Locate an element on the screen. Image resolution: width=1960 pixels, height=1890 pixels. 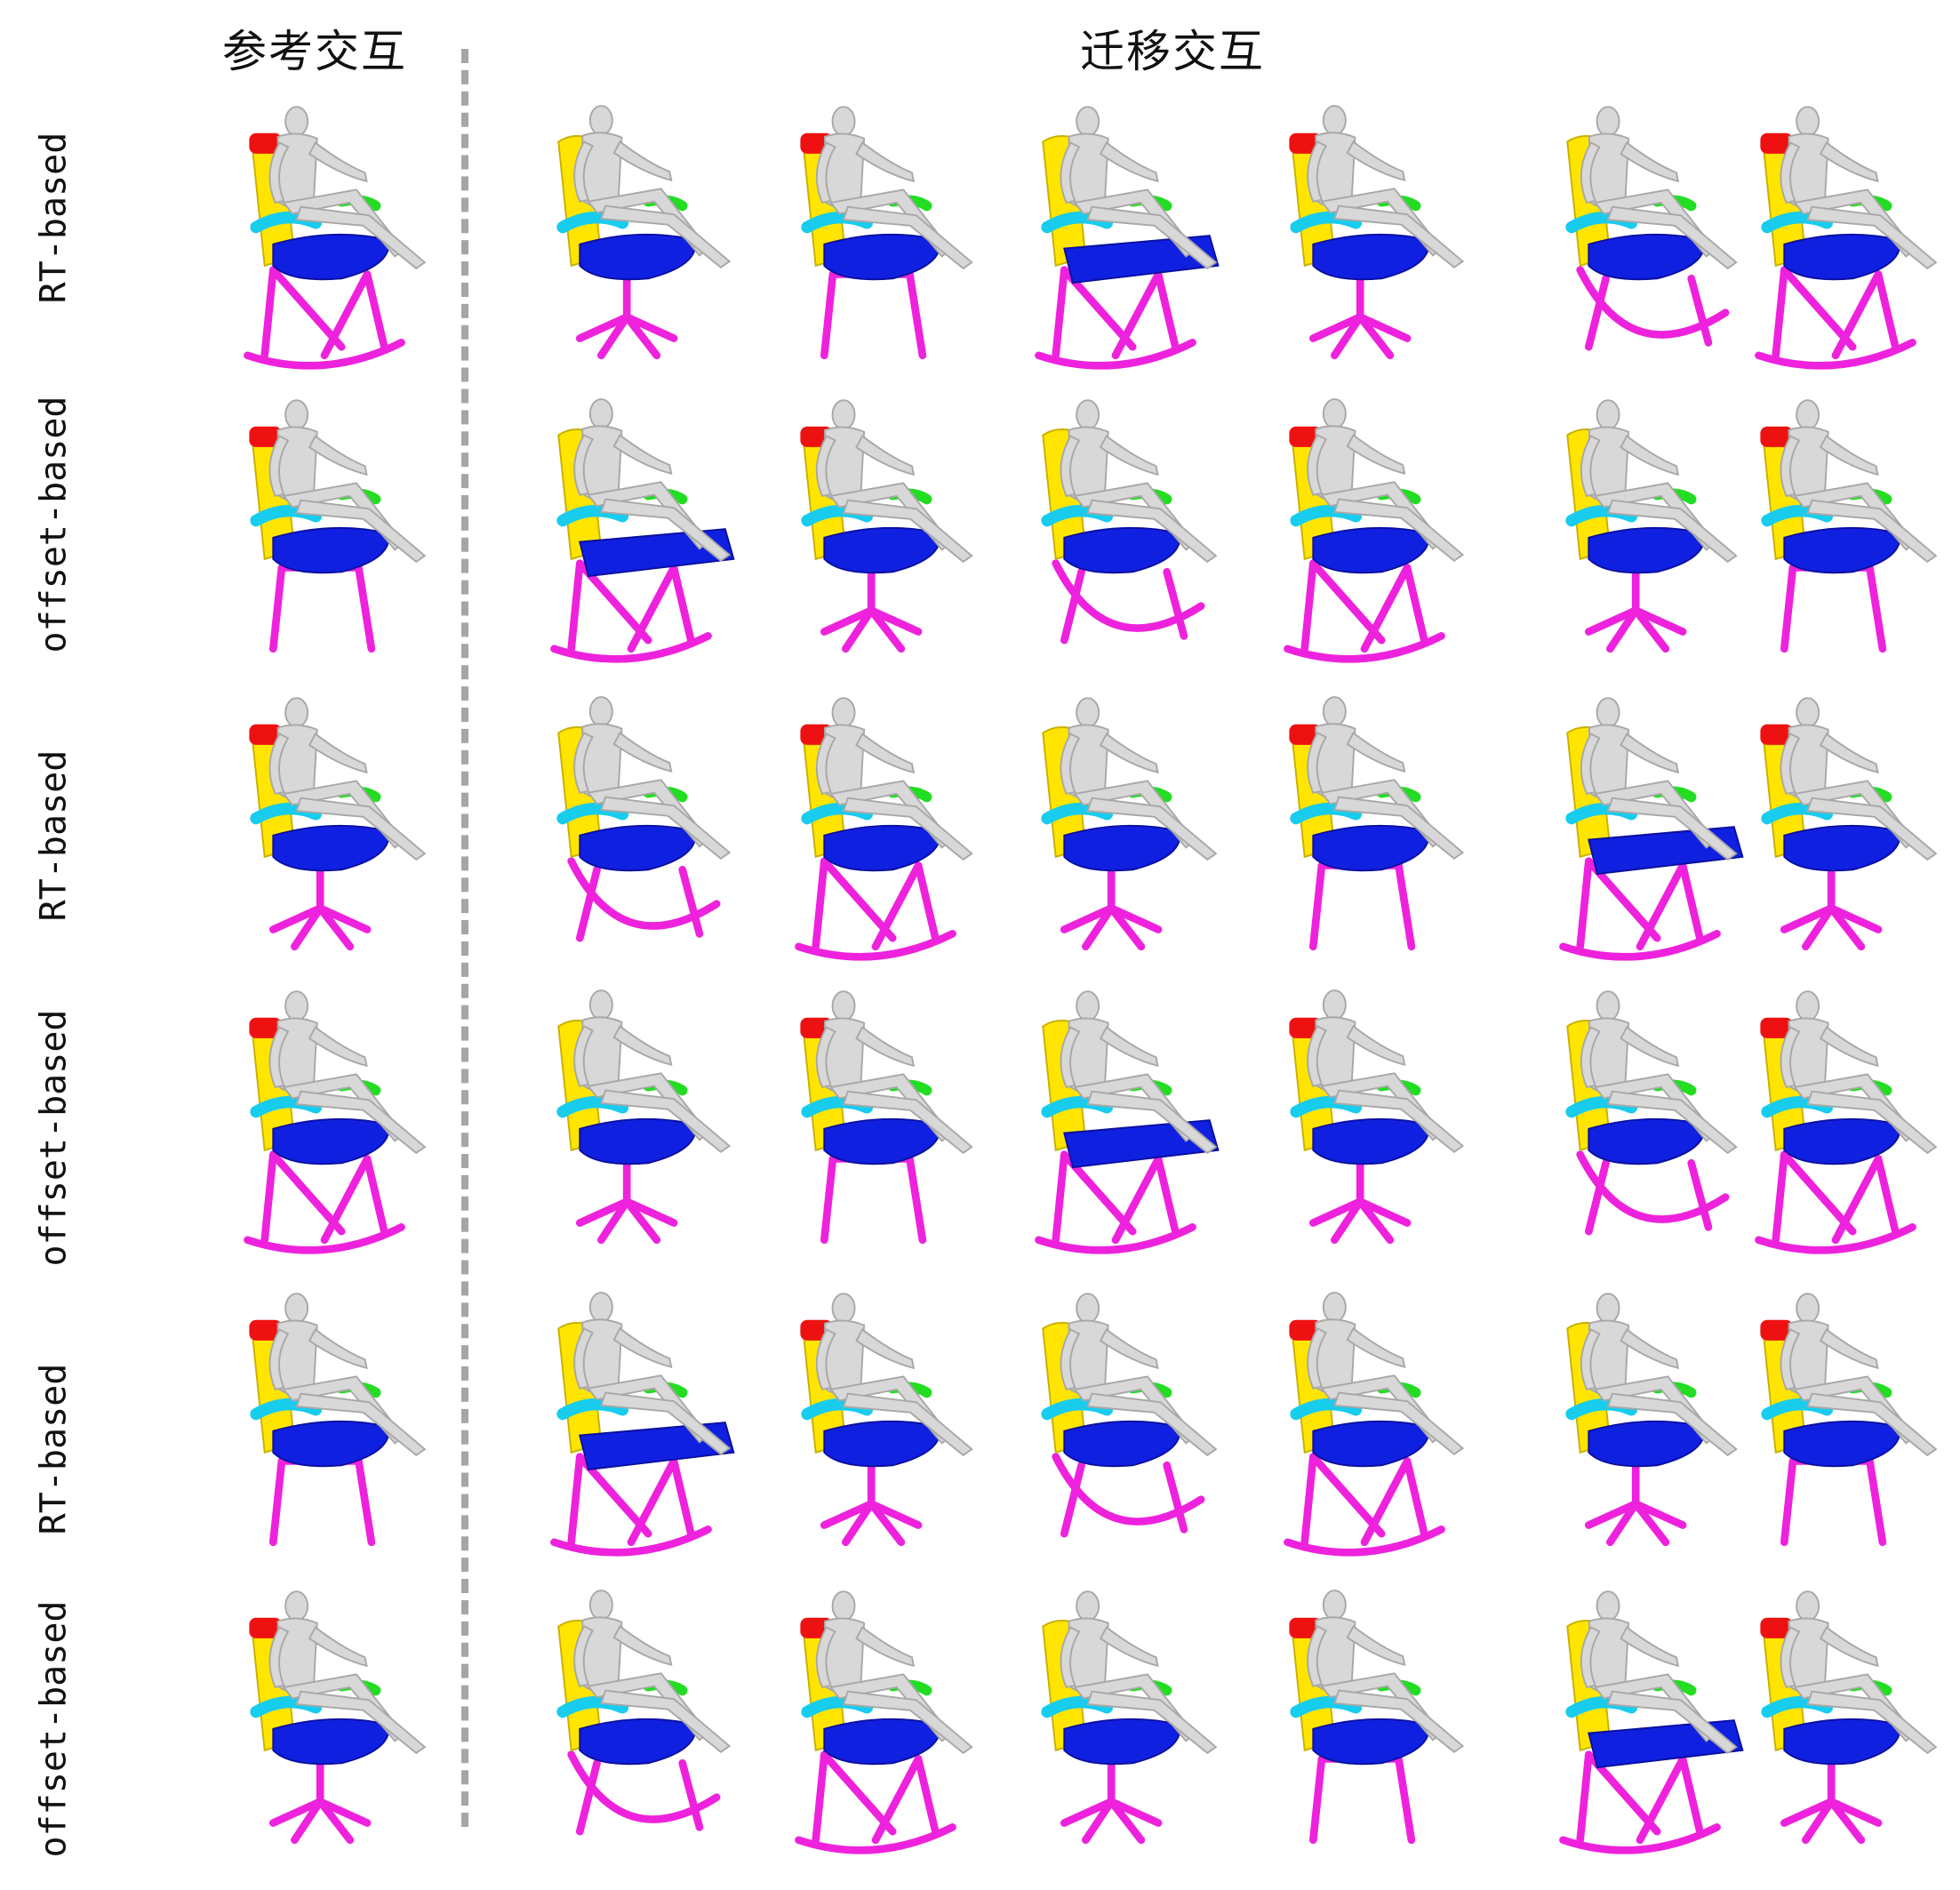
header-transfer: 迁移交互 is located at coordinates (1172, 51).